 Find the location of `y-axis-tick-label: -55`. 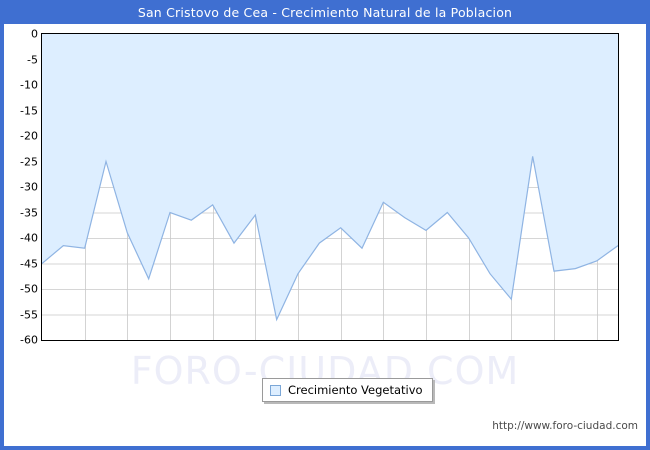

y-axis-tick-label: -55 is located at coordinates (29, 314).